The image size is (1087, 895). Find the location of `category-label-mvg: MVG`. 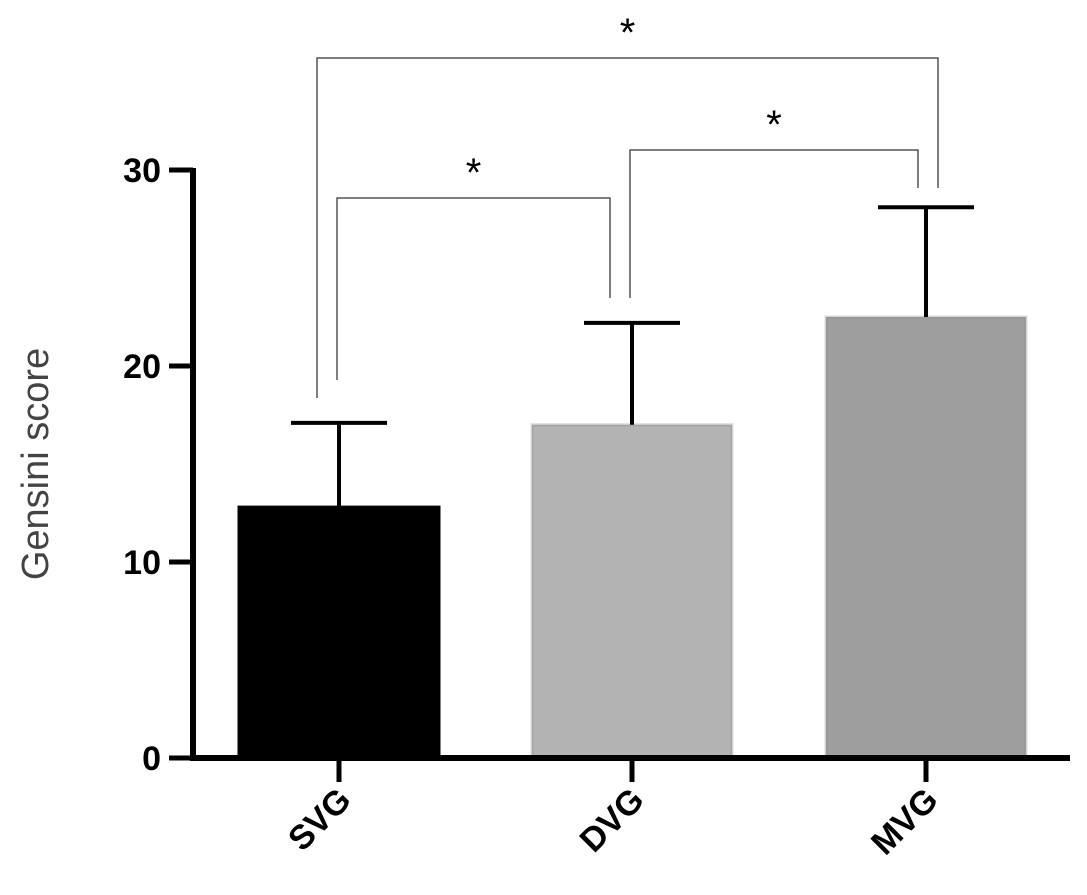

category-label-mvg: MVG is located at coordinates (905, 822).